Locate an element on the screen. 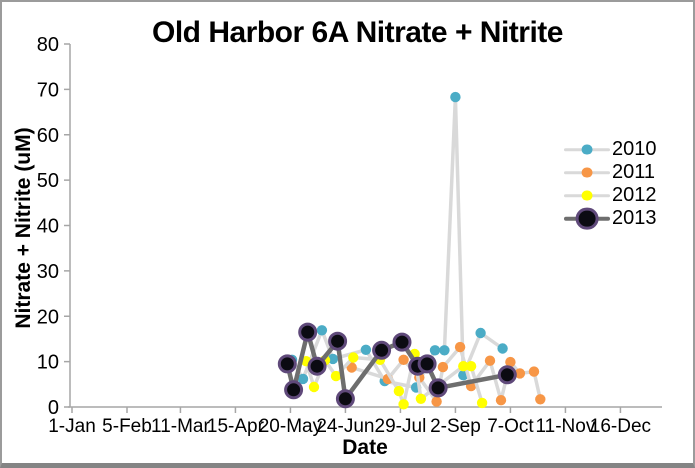  x-tick-label: 5-Feb is located at coordinates (127, 426).